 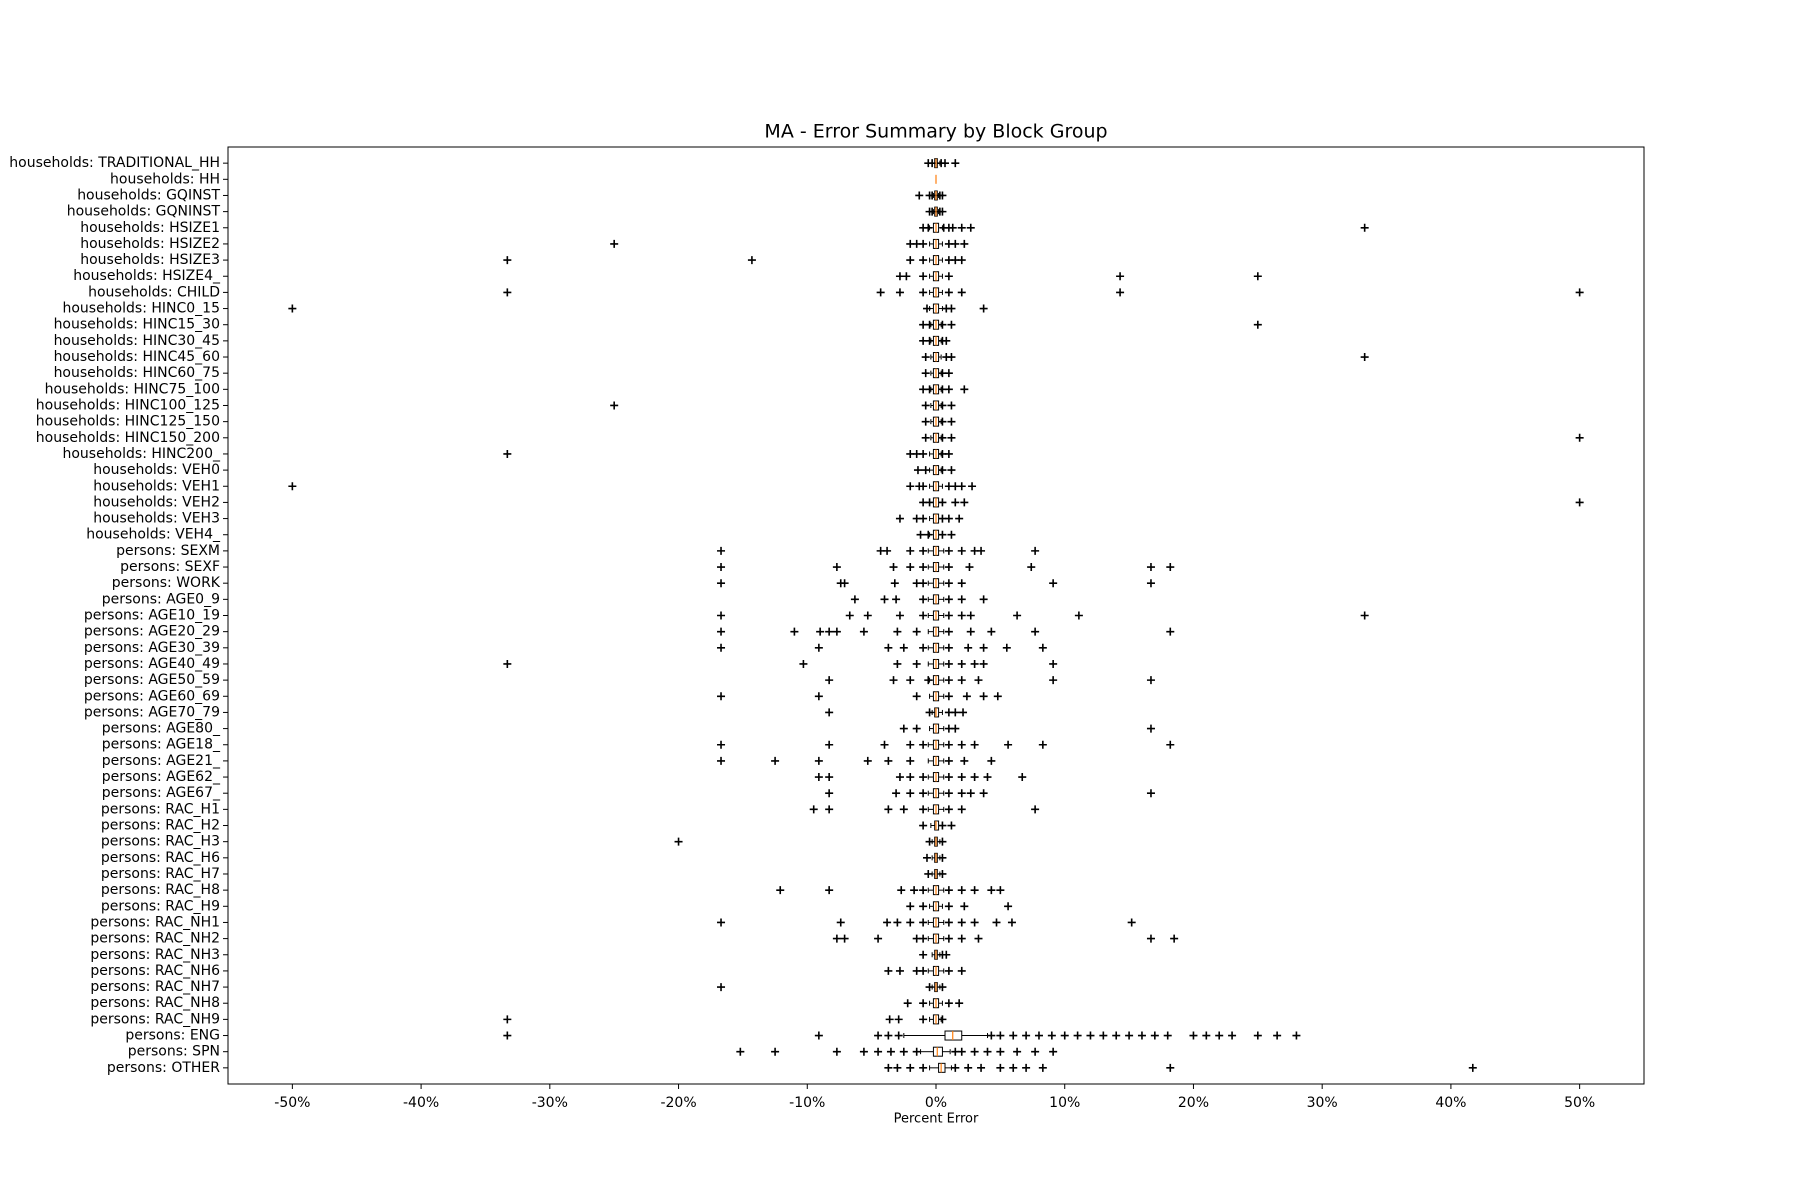 What do you see at coordinates (161, 745) in the screenshot?
I see `y-tick-label: persons: AGE18_` at bounding box center [161, 745].